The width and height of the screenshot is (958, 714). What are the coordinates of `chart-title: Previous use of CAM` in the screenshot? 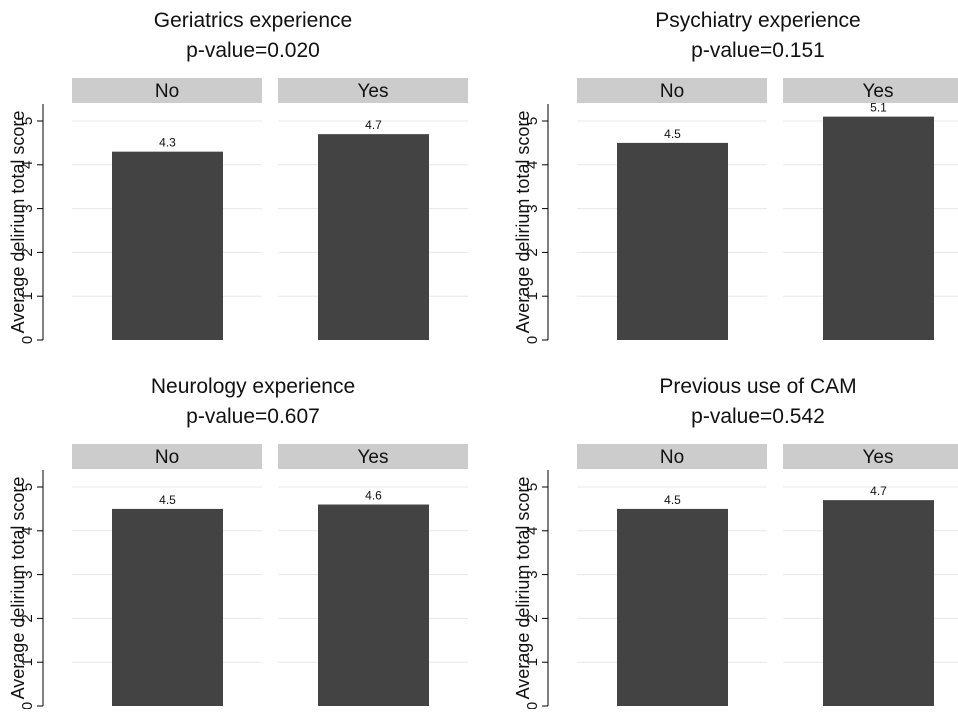 It's located at (757, 386).